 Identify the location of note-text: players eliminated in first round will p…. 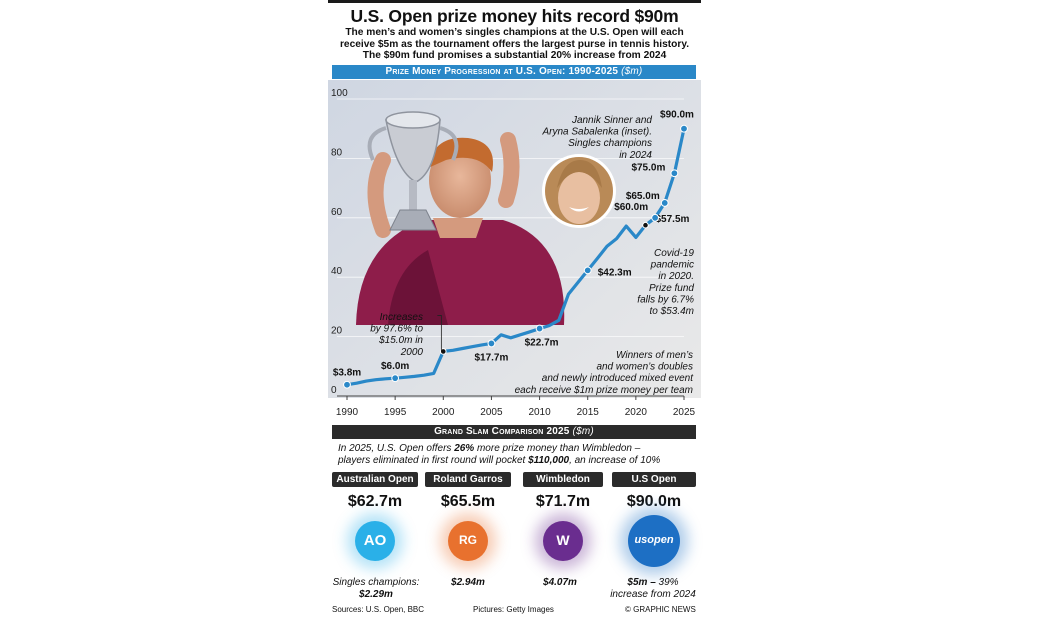
(433, 460).